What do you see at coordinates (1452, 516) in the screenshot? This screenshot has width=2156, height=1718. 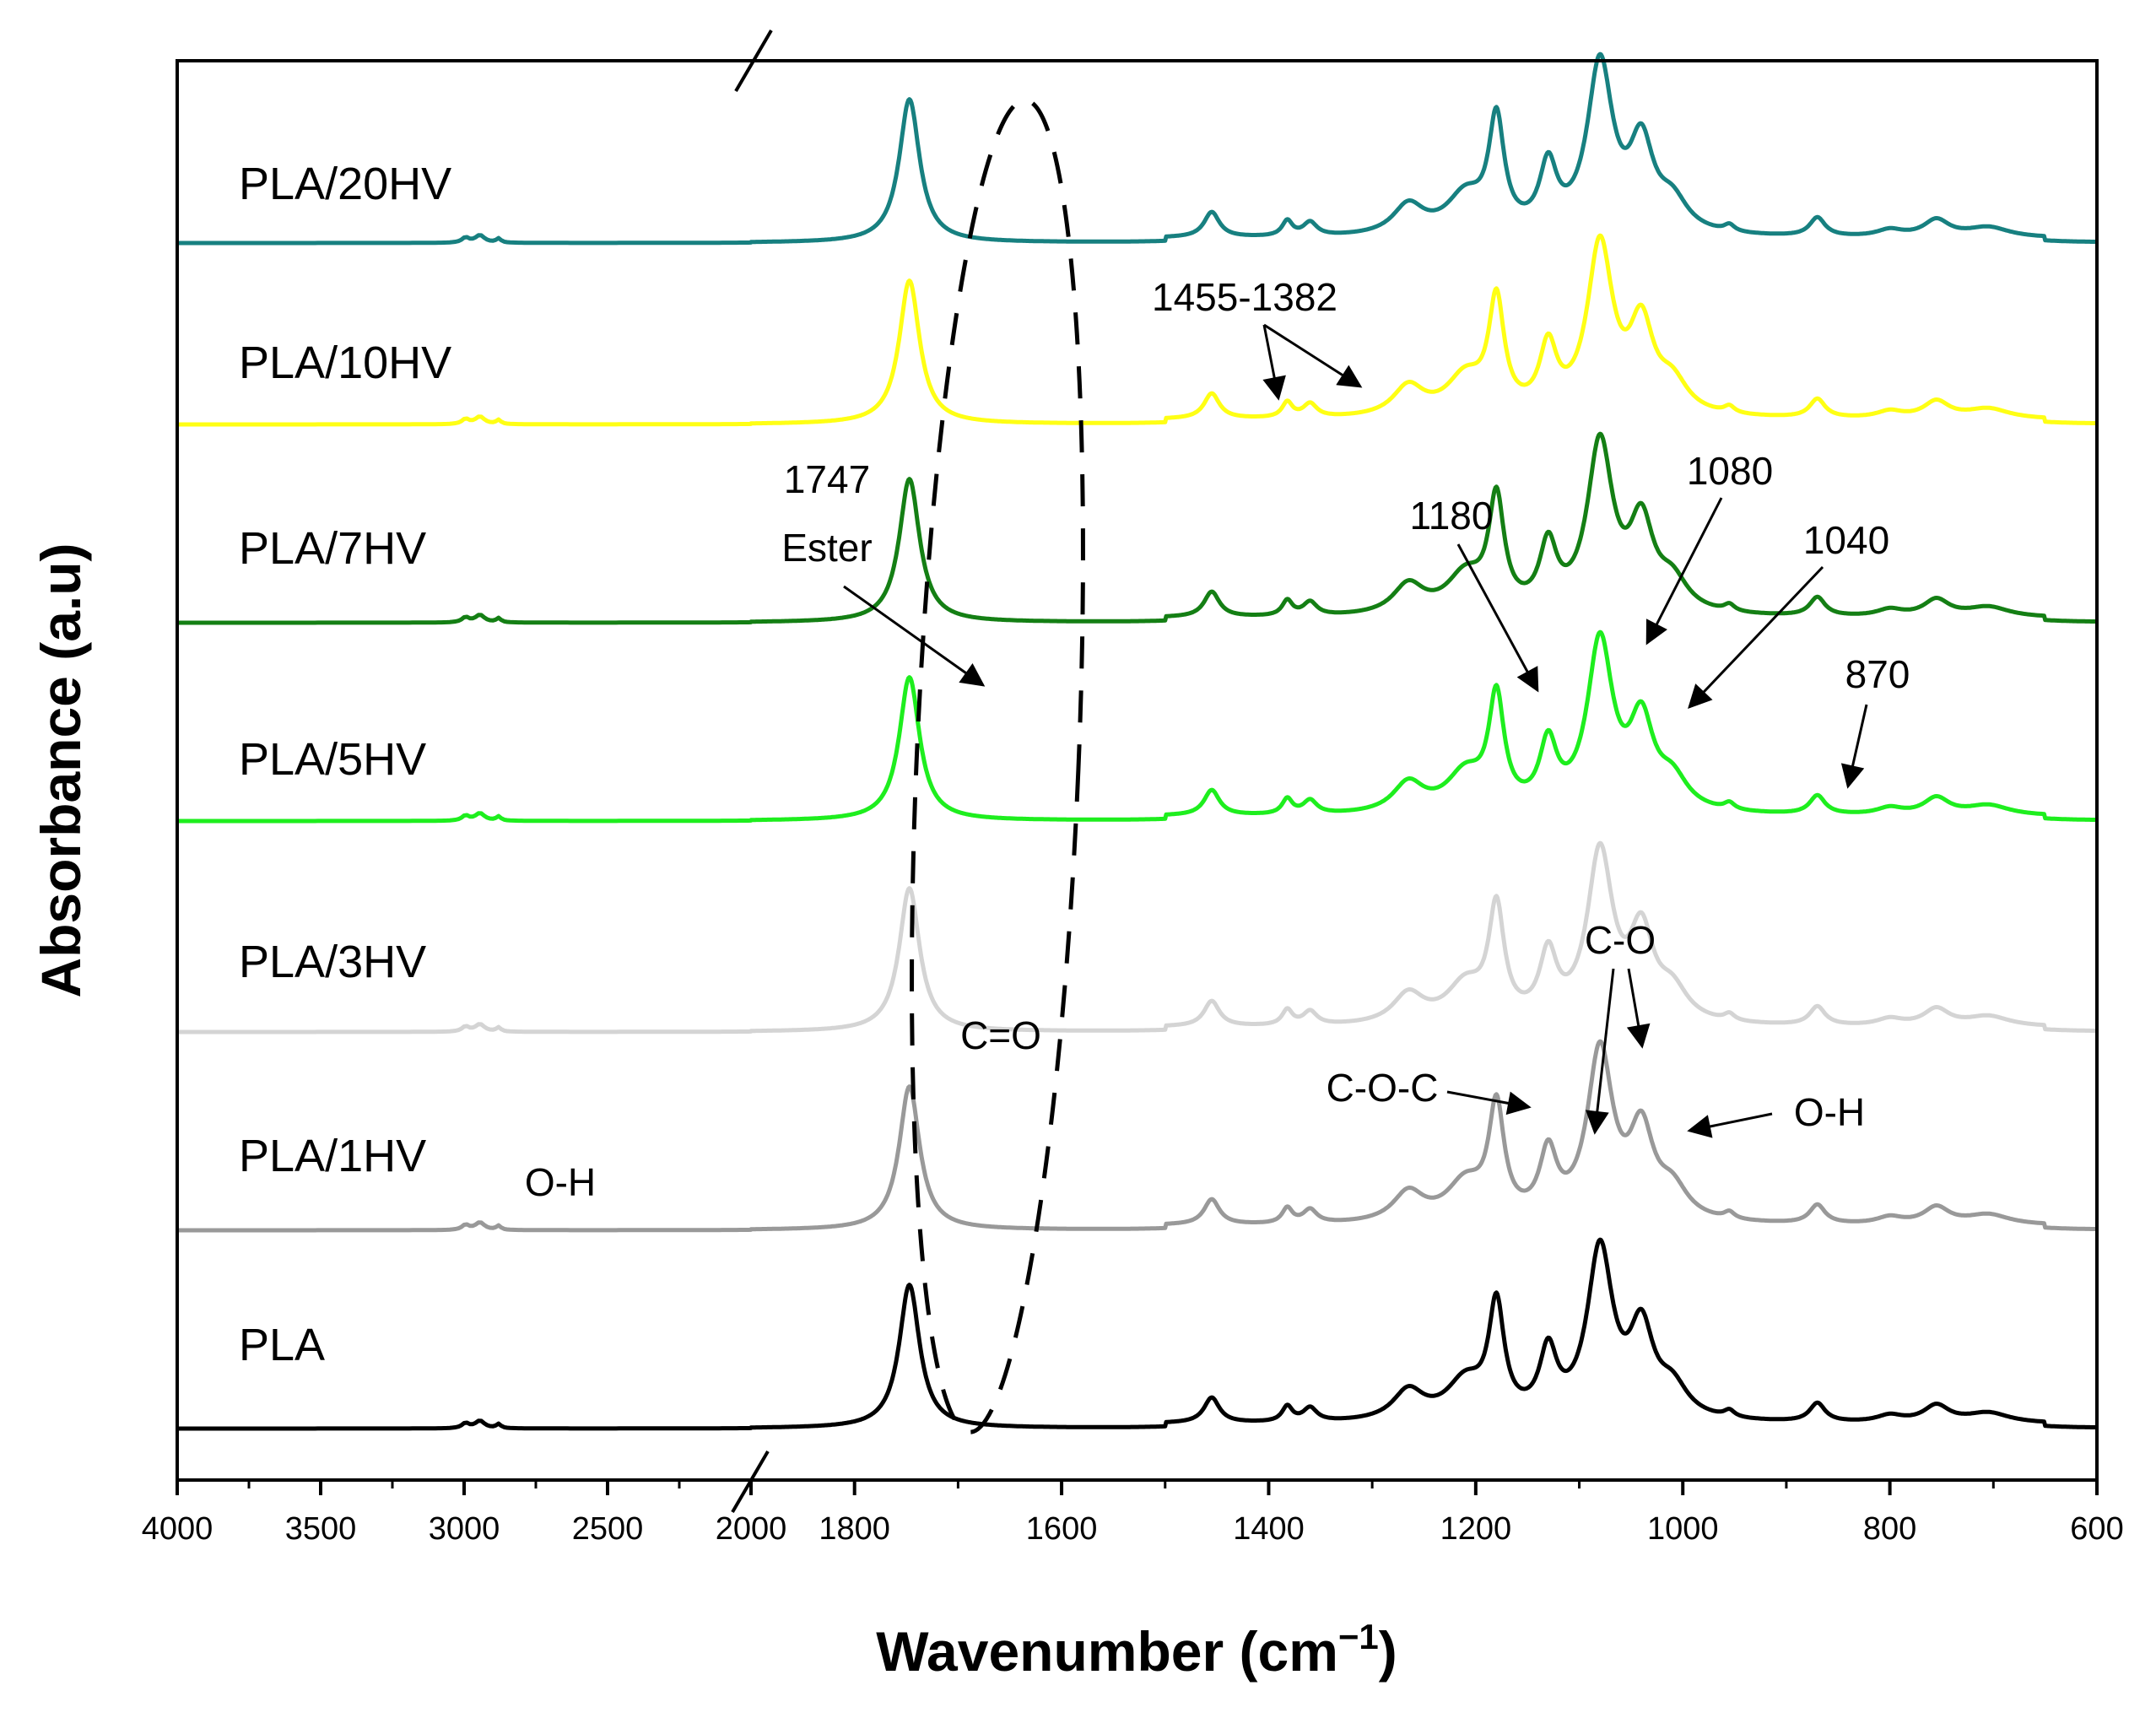 I see `annotation-1180-label: 1180` at bounding box center [1452, 516].